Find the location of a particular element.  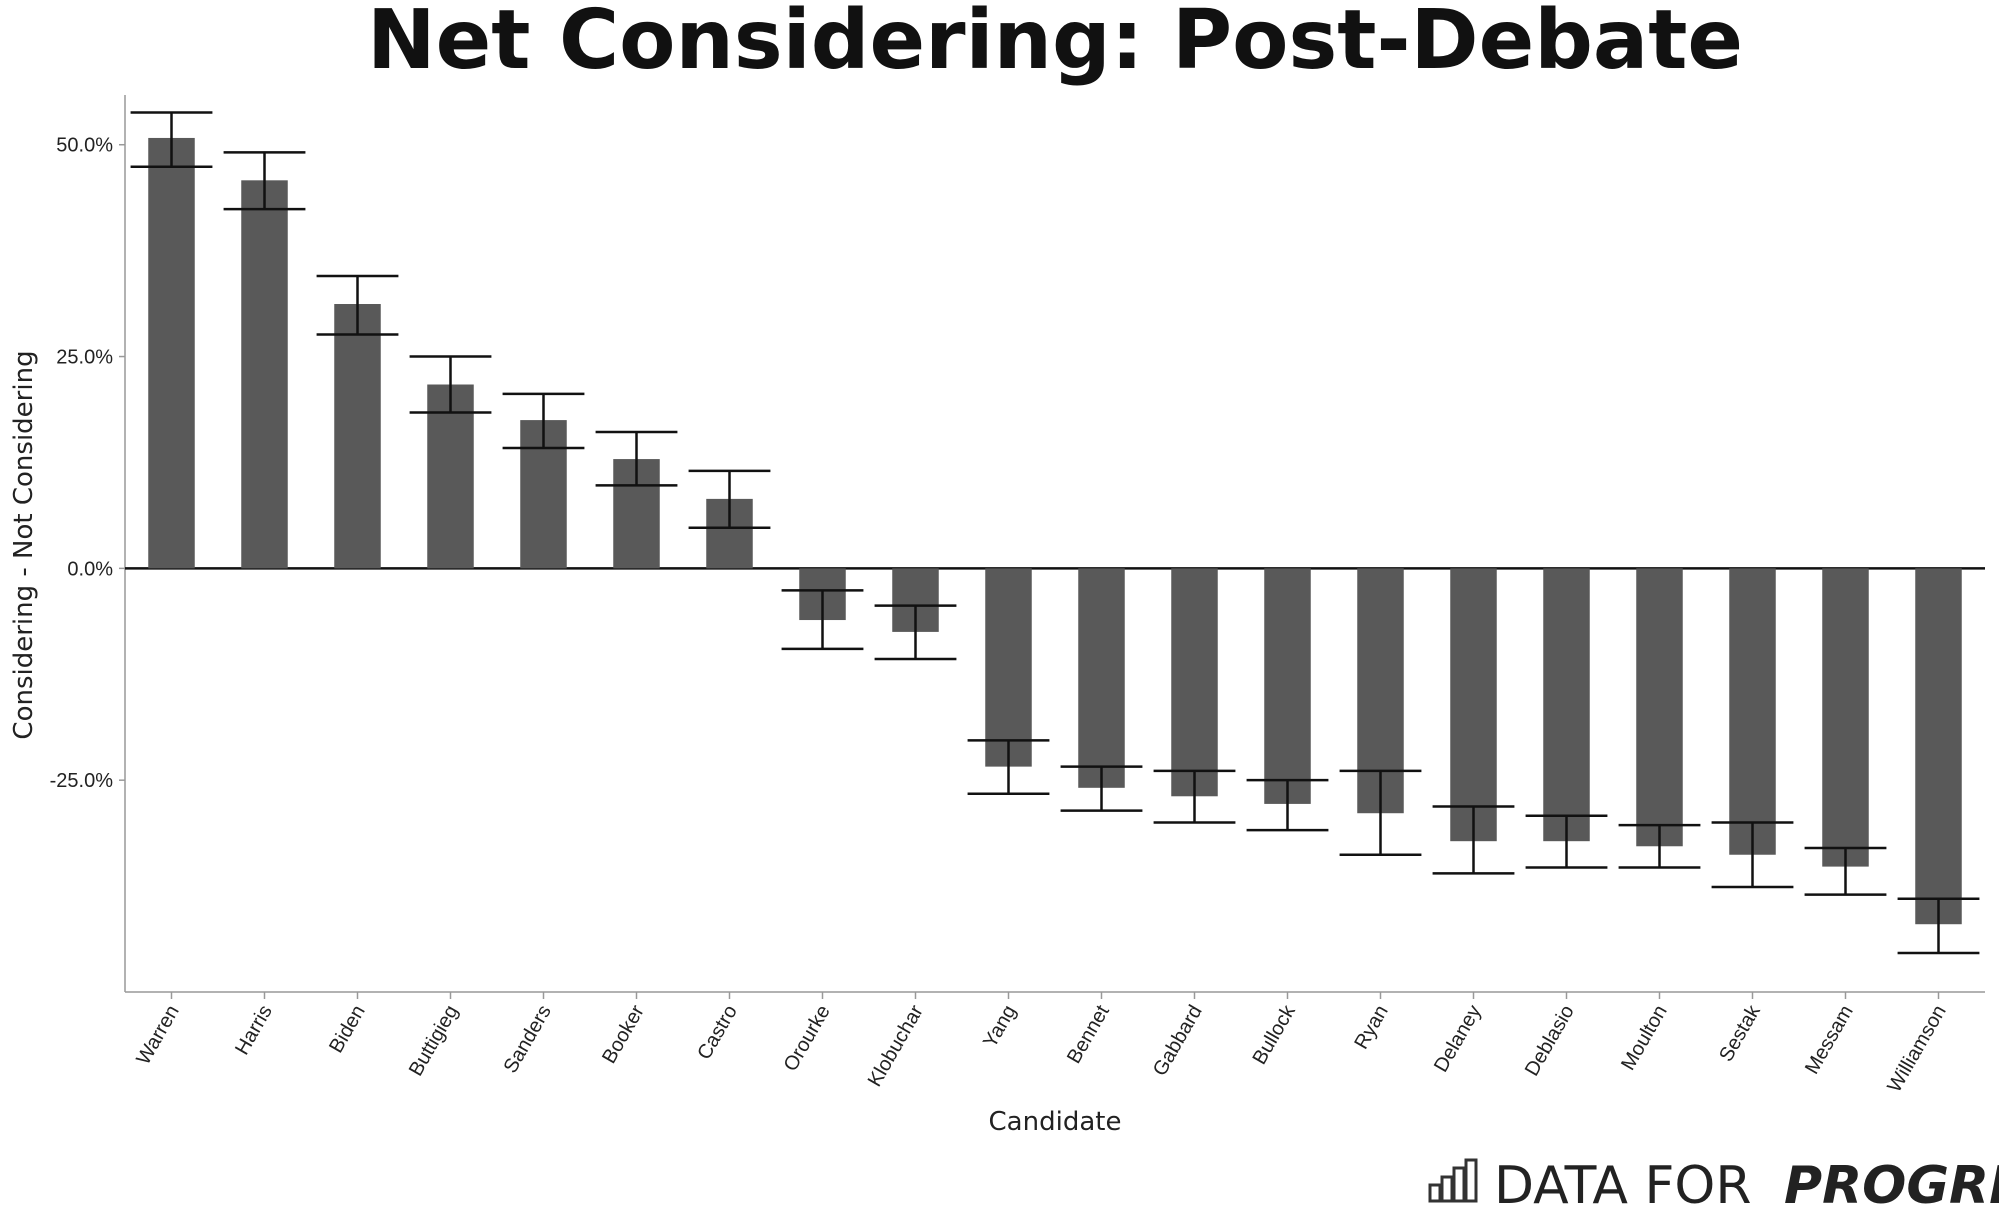

y-tick-label: 50.0% is located at coordinates (84, 146).